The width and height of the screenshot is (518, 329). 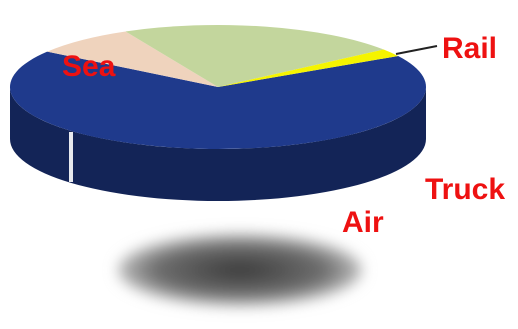 I want to click on slice-truck, so click(x=254, y=55).